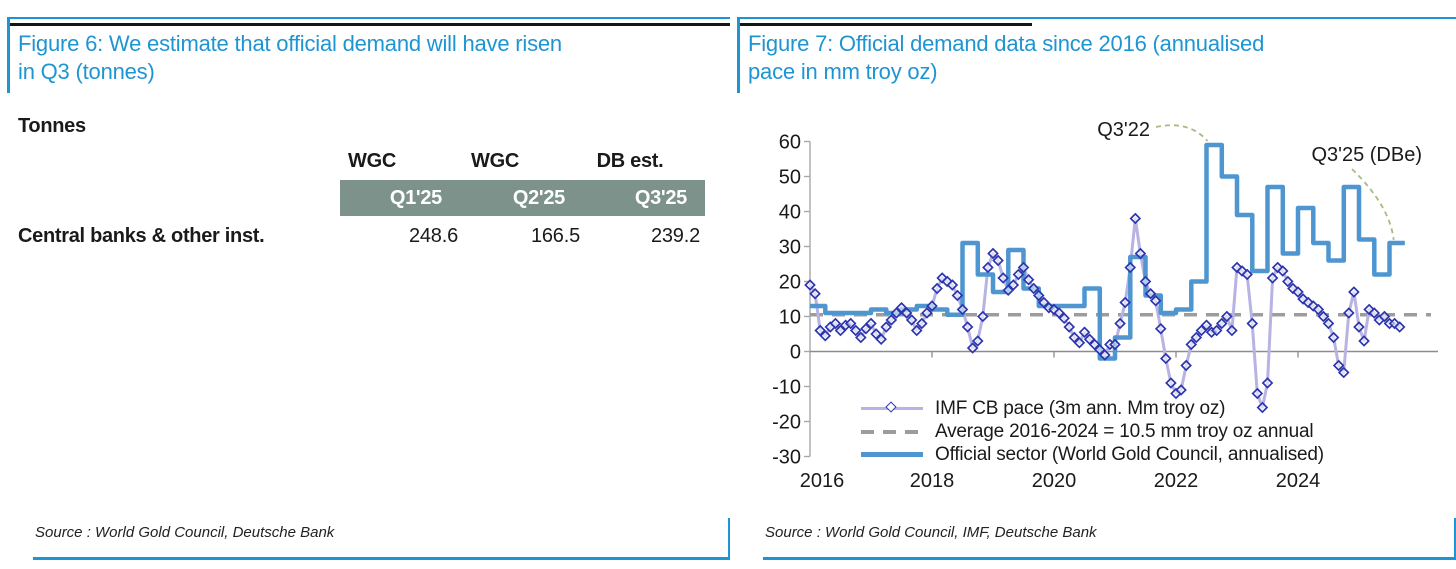 Image resolution: width=1456 pixels, height=569 pixels. What do you see at coordinates (630, 161) in the screenshot?
I see `table-group-header-3: DB est.` at bounding box center [630, 161].